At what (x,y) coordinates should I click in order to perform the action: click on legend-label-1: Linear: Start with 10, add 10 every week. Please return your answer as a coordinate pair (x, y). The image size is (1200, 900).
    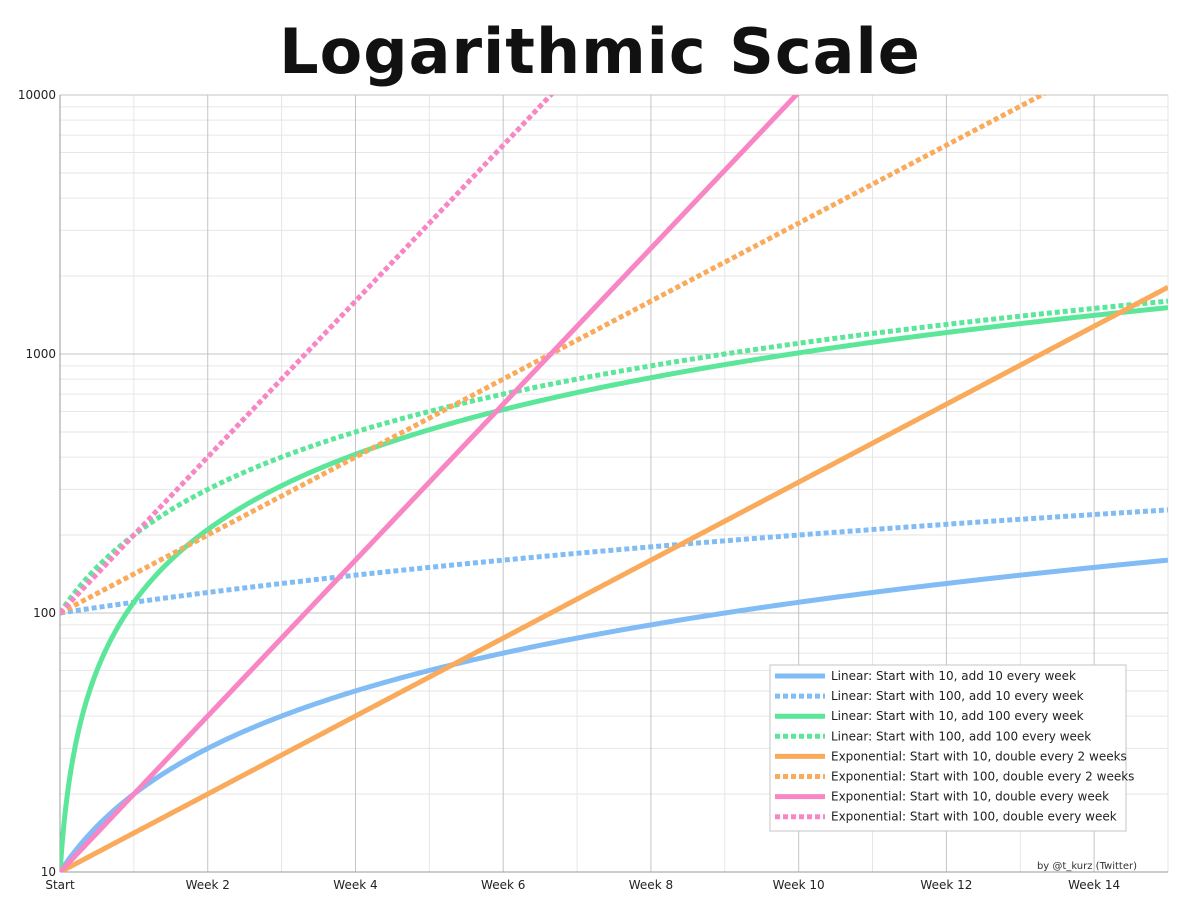
    Looking at the image, I should click on (953, 676).